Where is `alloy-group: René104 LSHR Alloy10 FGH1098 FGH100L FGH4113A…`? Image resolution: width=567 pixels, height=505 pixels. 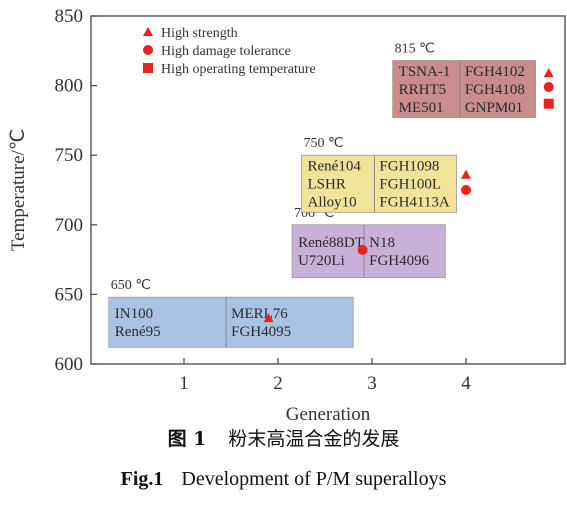 alloy-group: René104 LSHR Alloy10 FGH1098 FGH100L FGH4113A… is located at coordinates (379, 174).